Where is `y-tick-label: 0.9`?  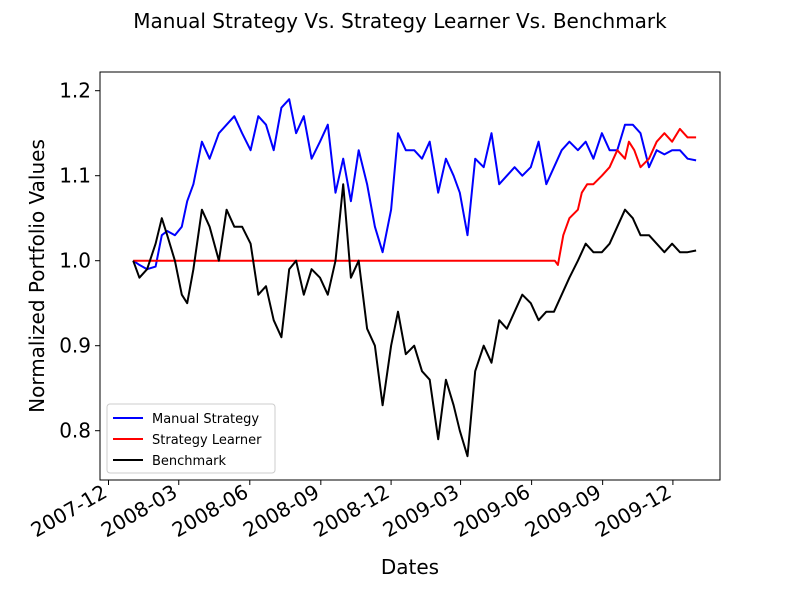 y-tick-label: 0.9 is located at coordinates (75, 346).